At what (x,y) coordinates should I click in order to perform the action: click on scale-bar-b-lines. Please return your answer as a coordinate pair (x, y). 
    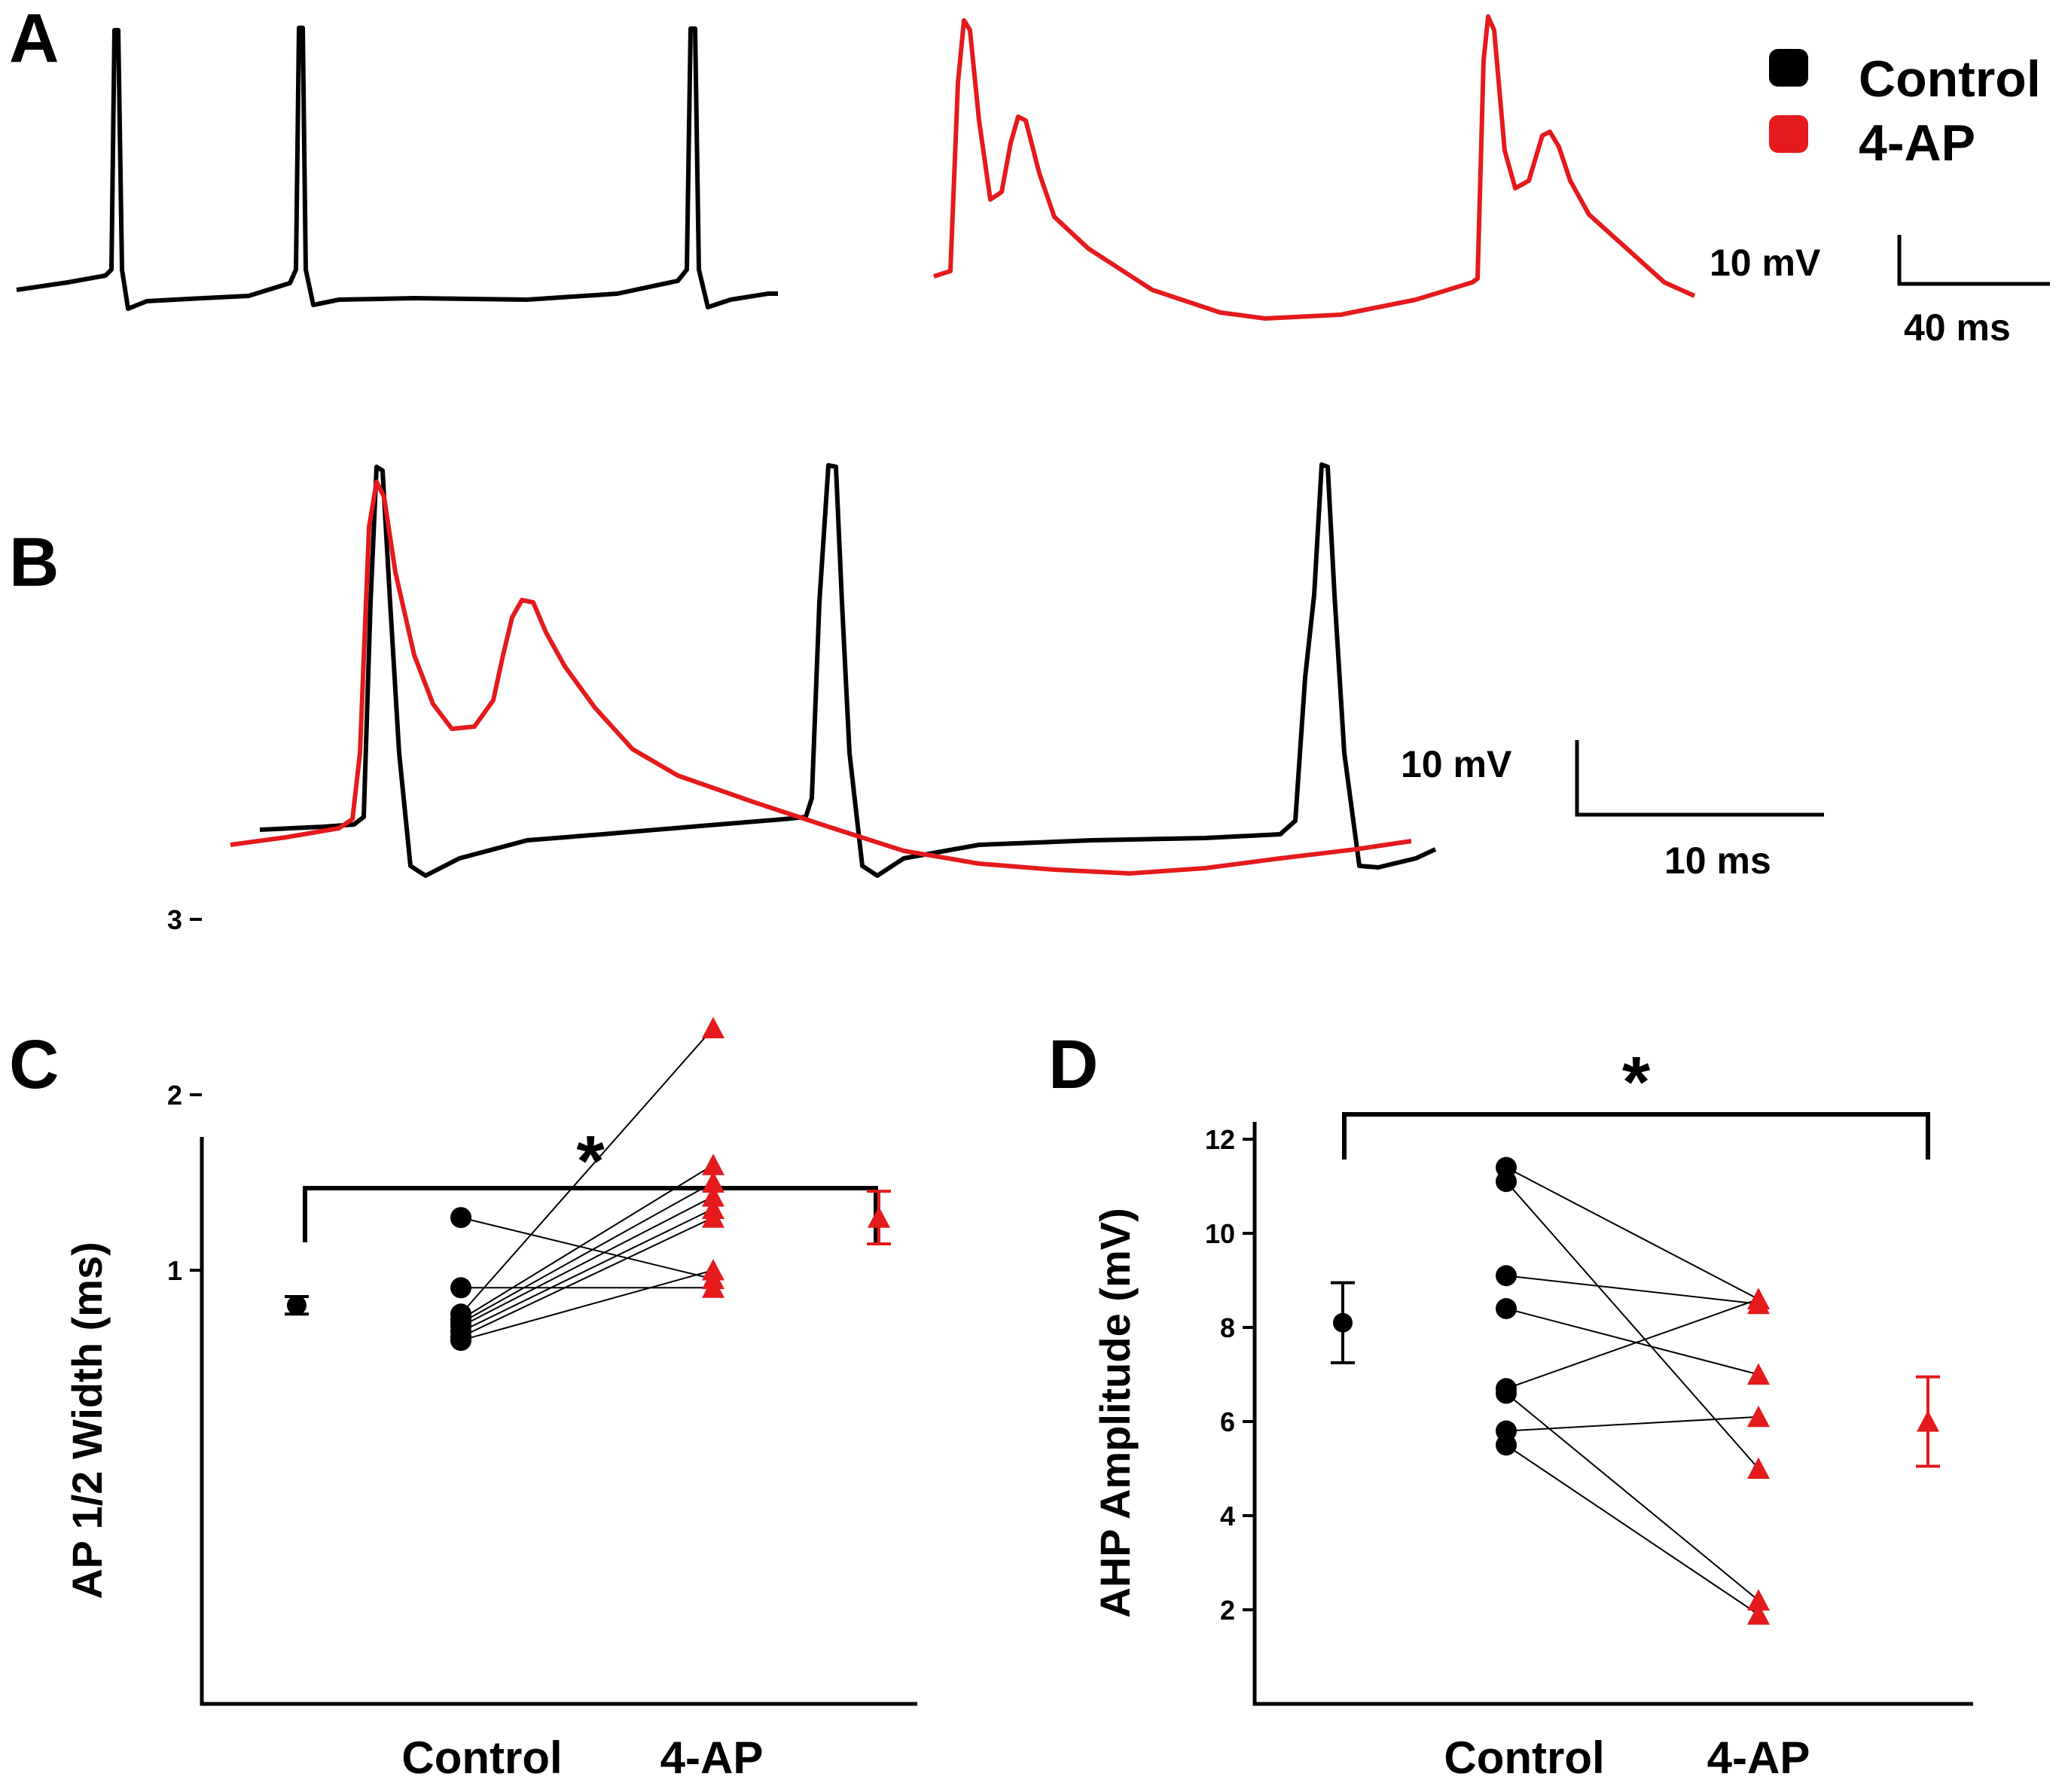
    Looking at the image, I should click on (1699, 778).